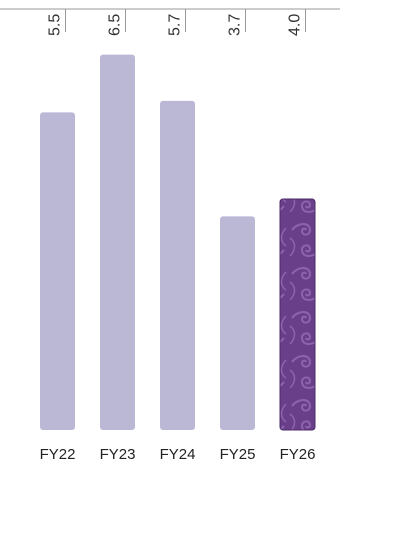 The image size is (419, 550). Describe the element at coordinates (237, 323) in the screenshot. I see `bar-fy25` at that location.